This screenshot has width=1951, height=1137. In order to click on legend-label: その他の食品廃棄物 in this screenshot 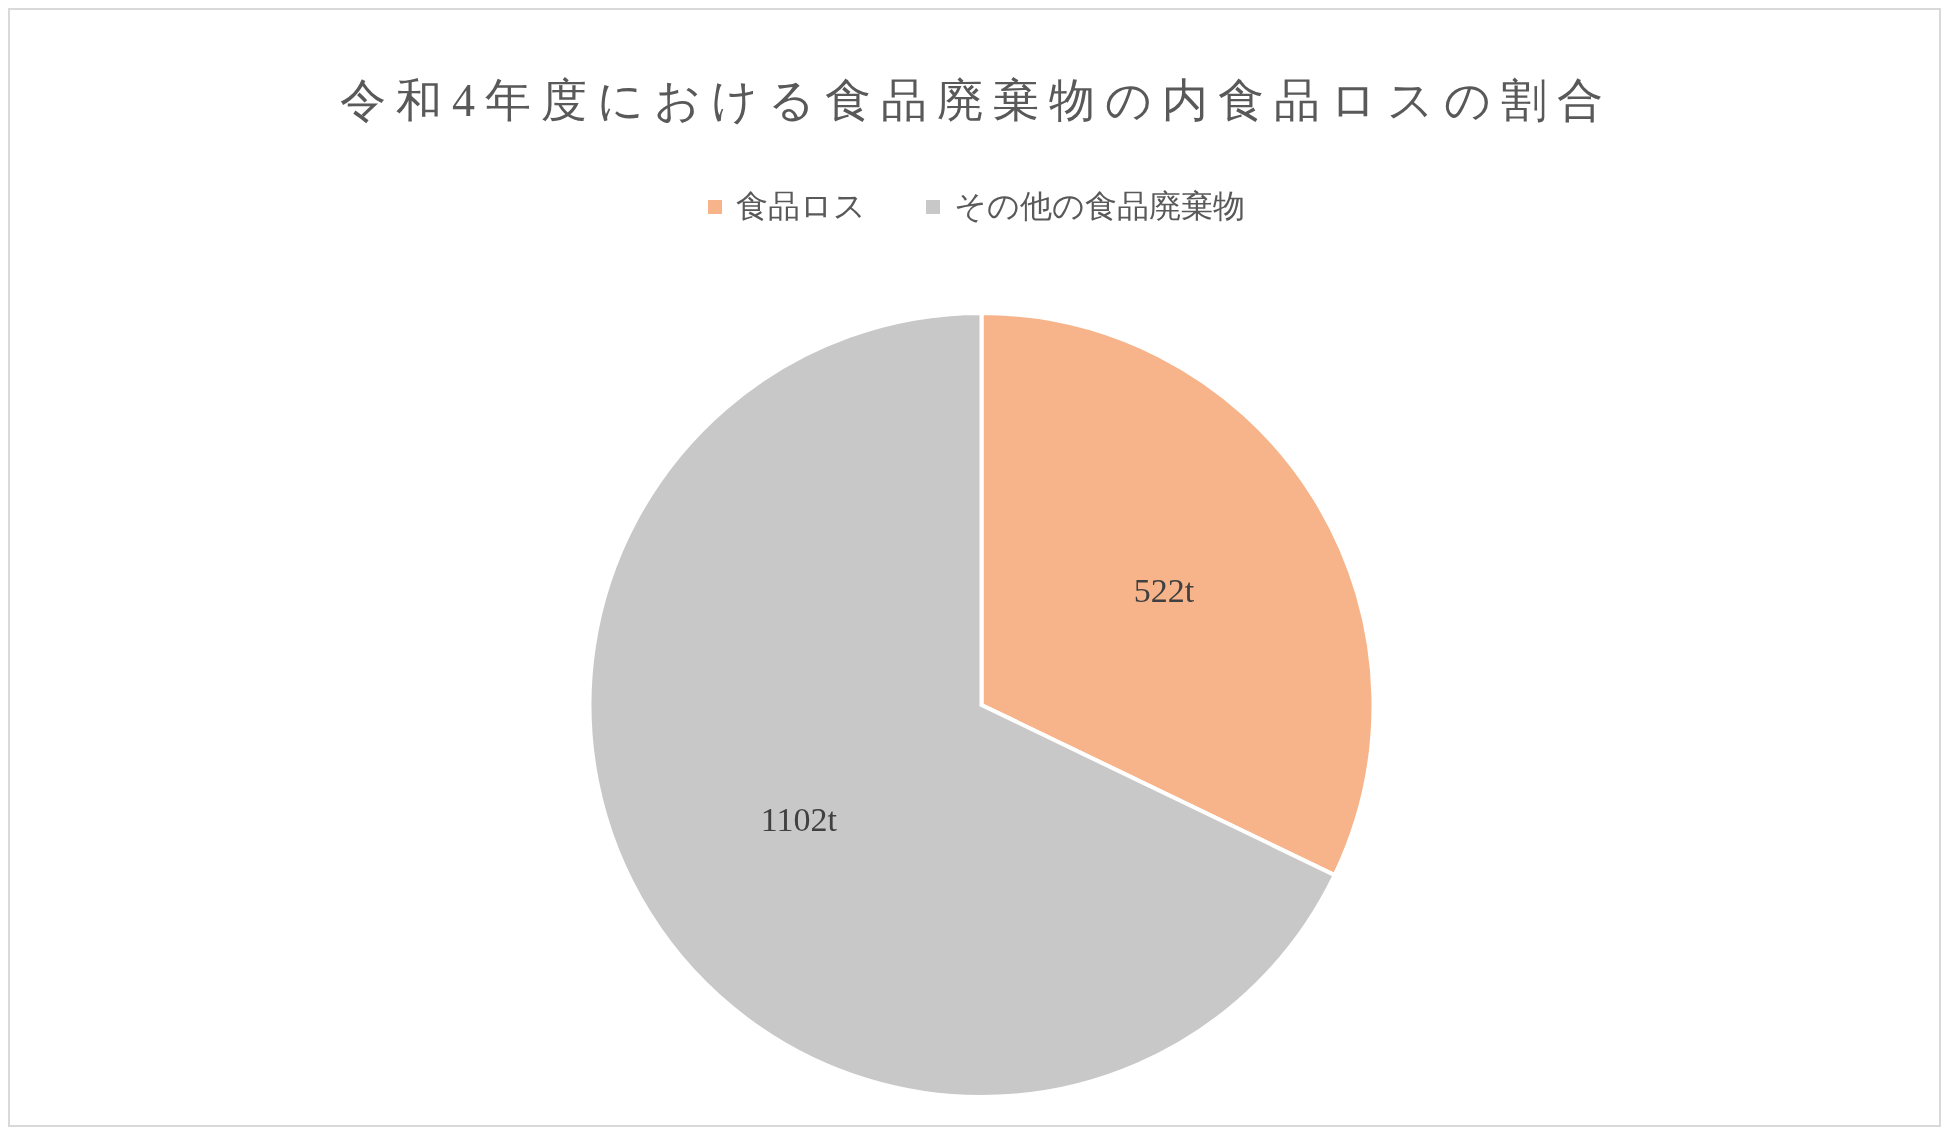, I will do `click(1099, 206)`.